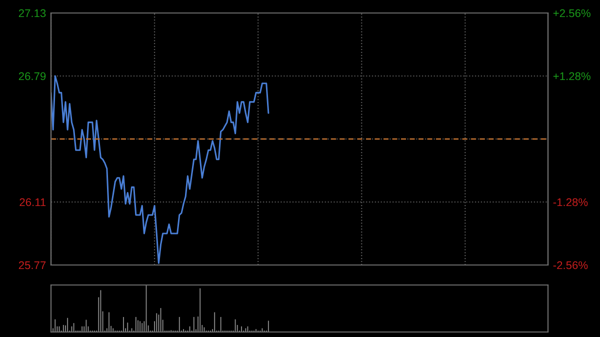 This screenshot has width=600, height=337. Describe the element at coordinates (571, 13) in the screenshot. I see `y2-tick-label: +2.56%` at that location.